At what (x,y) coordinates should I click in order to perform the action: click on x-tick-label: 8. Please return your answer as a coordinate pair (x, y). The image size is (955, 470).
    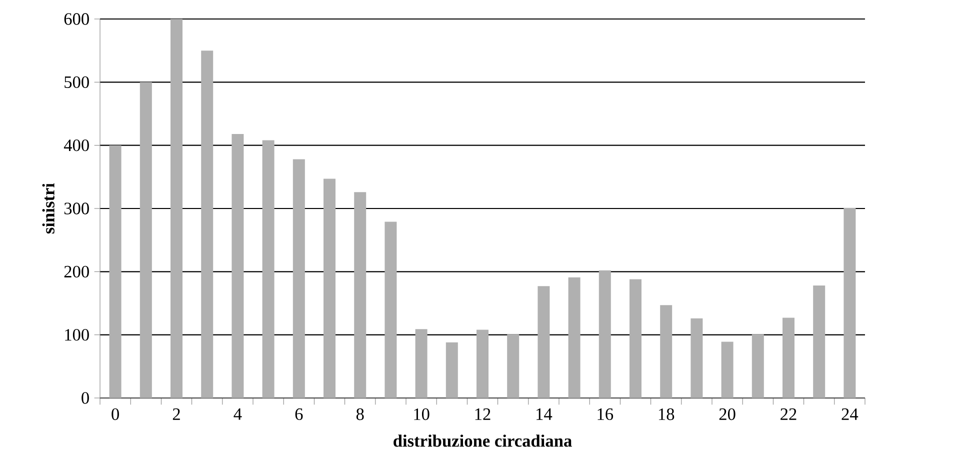
    Looking at the image, I should click on (360, 414).